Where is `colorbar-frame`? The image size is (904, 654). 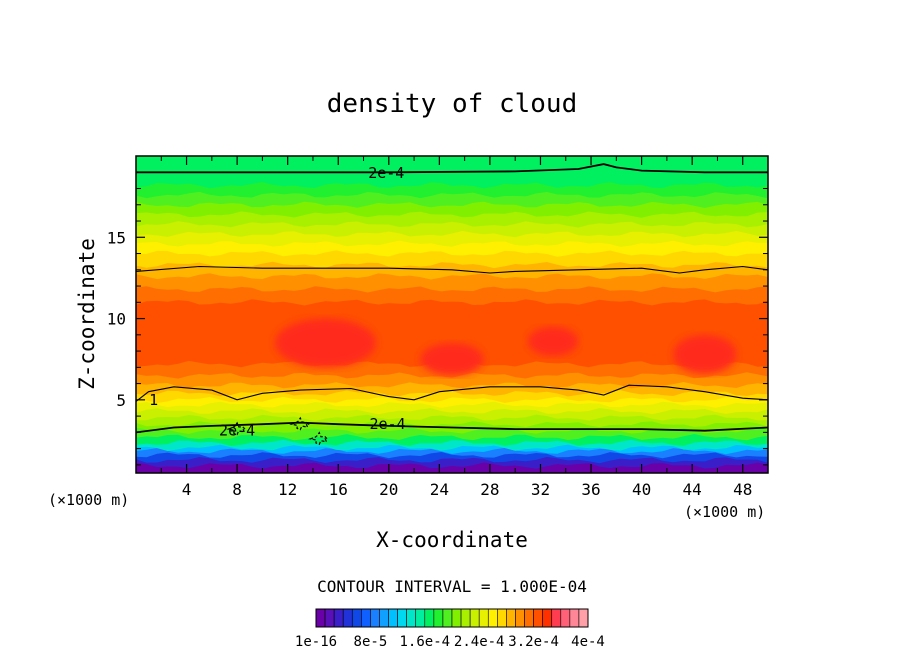 colorbar-frame is located at coordinates (452, 618).